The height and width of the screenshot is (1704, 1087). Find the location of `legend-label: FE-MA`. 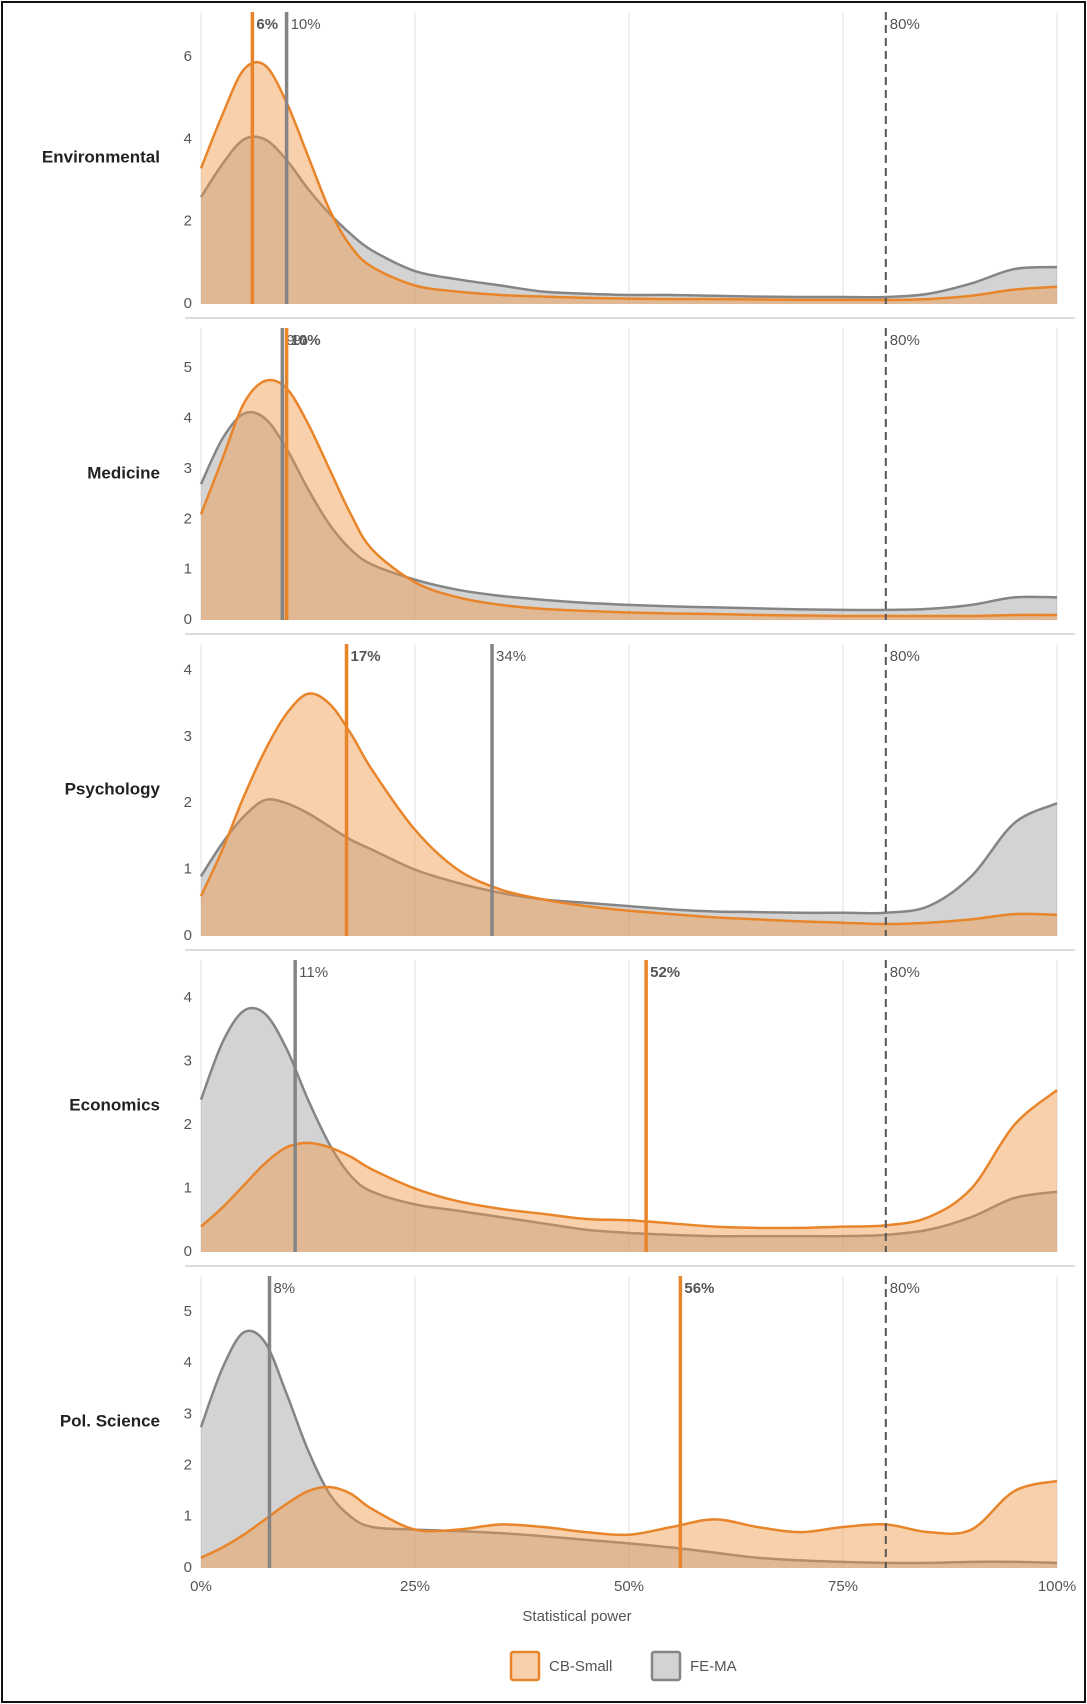

legend-label: FE-MA is located at coordinates (713, 1666).